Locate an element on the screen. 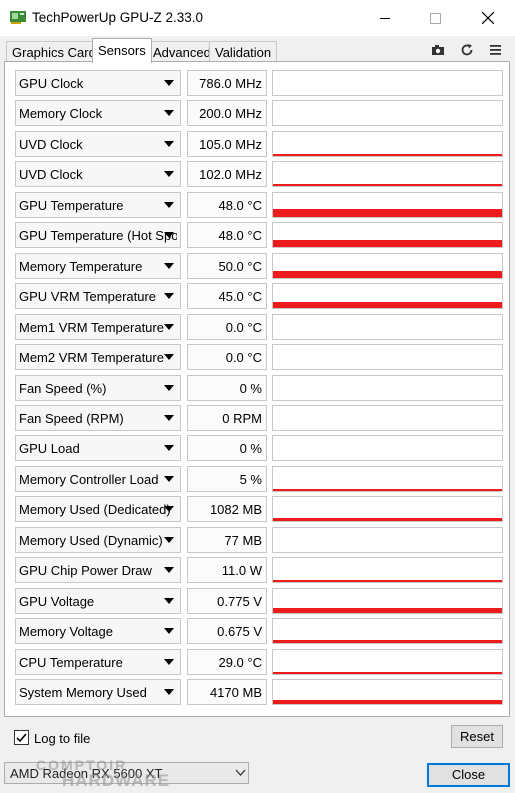 The image size is (515, 793). sensor-value-cell: 1082 MB is located at coordinates (227, 509).